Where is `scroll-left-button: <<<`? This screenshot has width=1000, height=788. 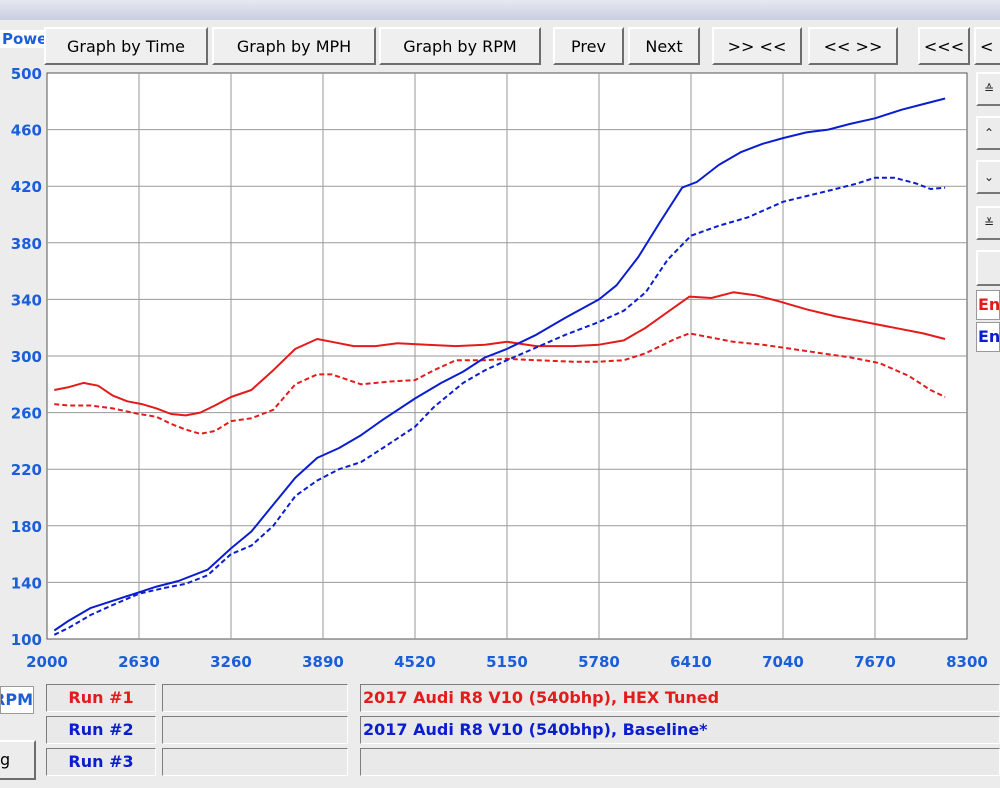 scroll-left-button: <<< is located at coordinates (944, 46).